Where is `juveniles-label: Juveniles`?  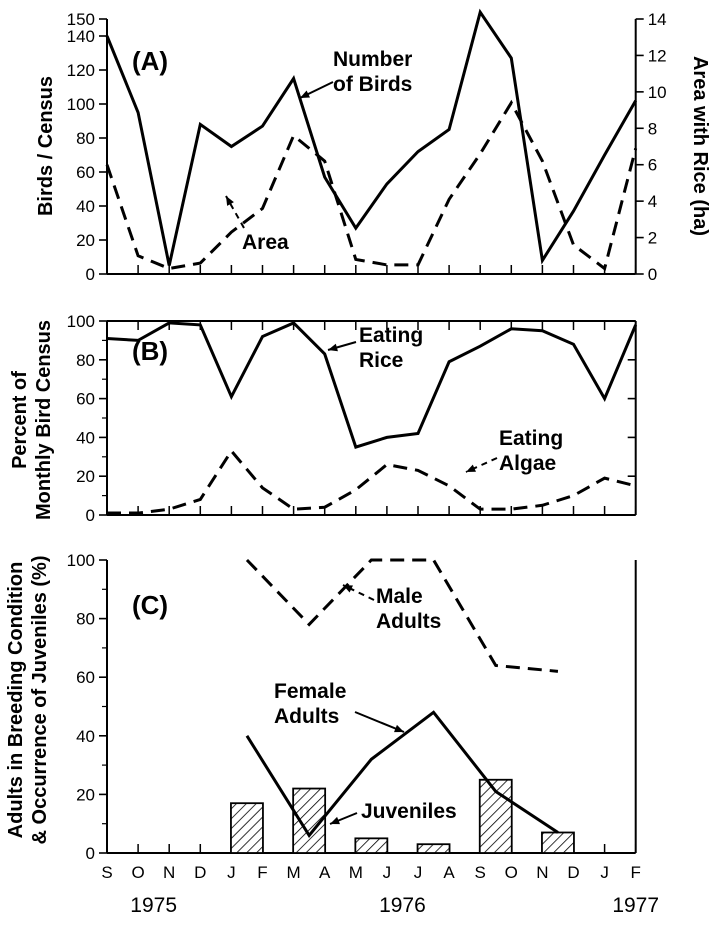
juveniles-label: Juveniles is located at coordinates (409, 811).